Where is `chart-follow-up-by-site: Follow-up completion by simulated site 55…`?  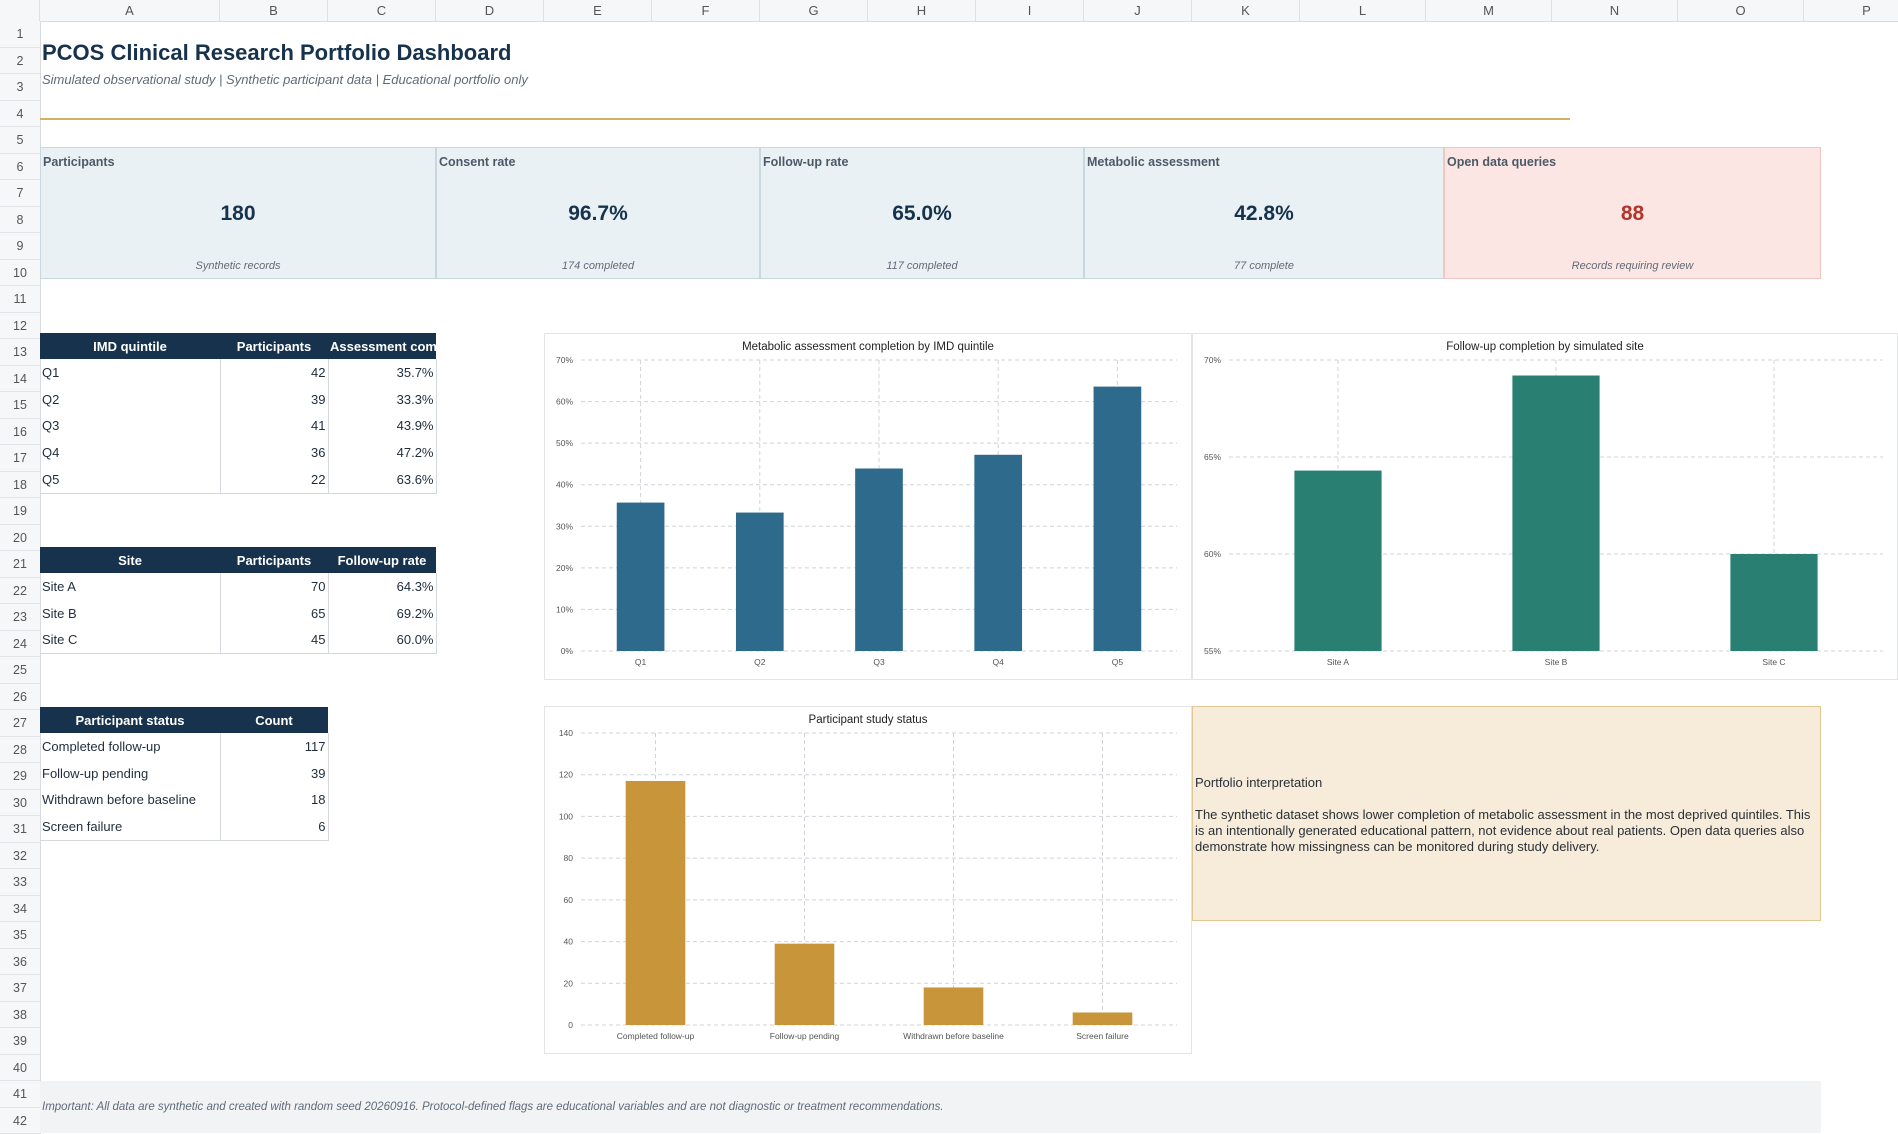
chart-follow-up-by-site: Follow-up completion by simulated site 55… is located at coordinates (1545, 506).